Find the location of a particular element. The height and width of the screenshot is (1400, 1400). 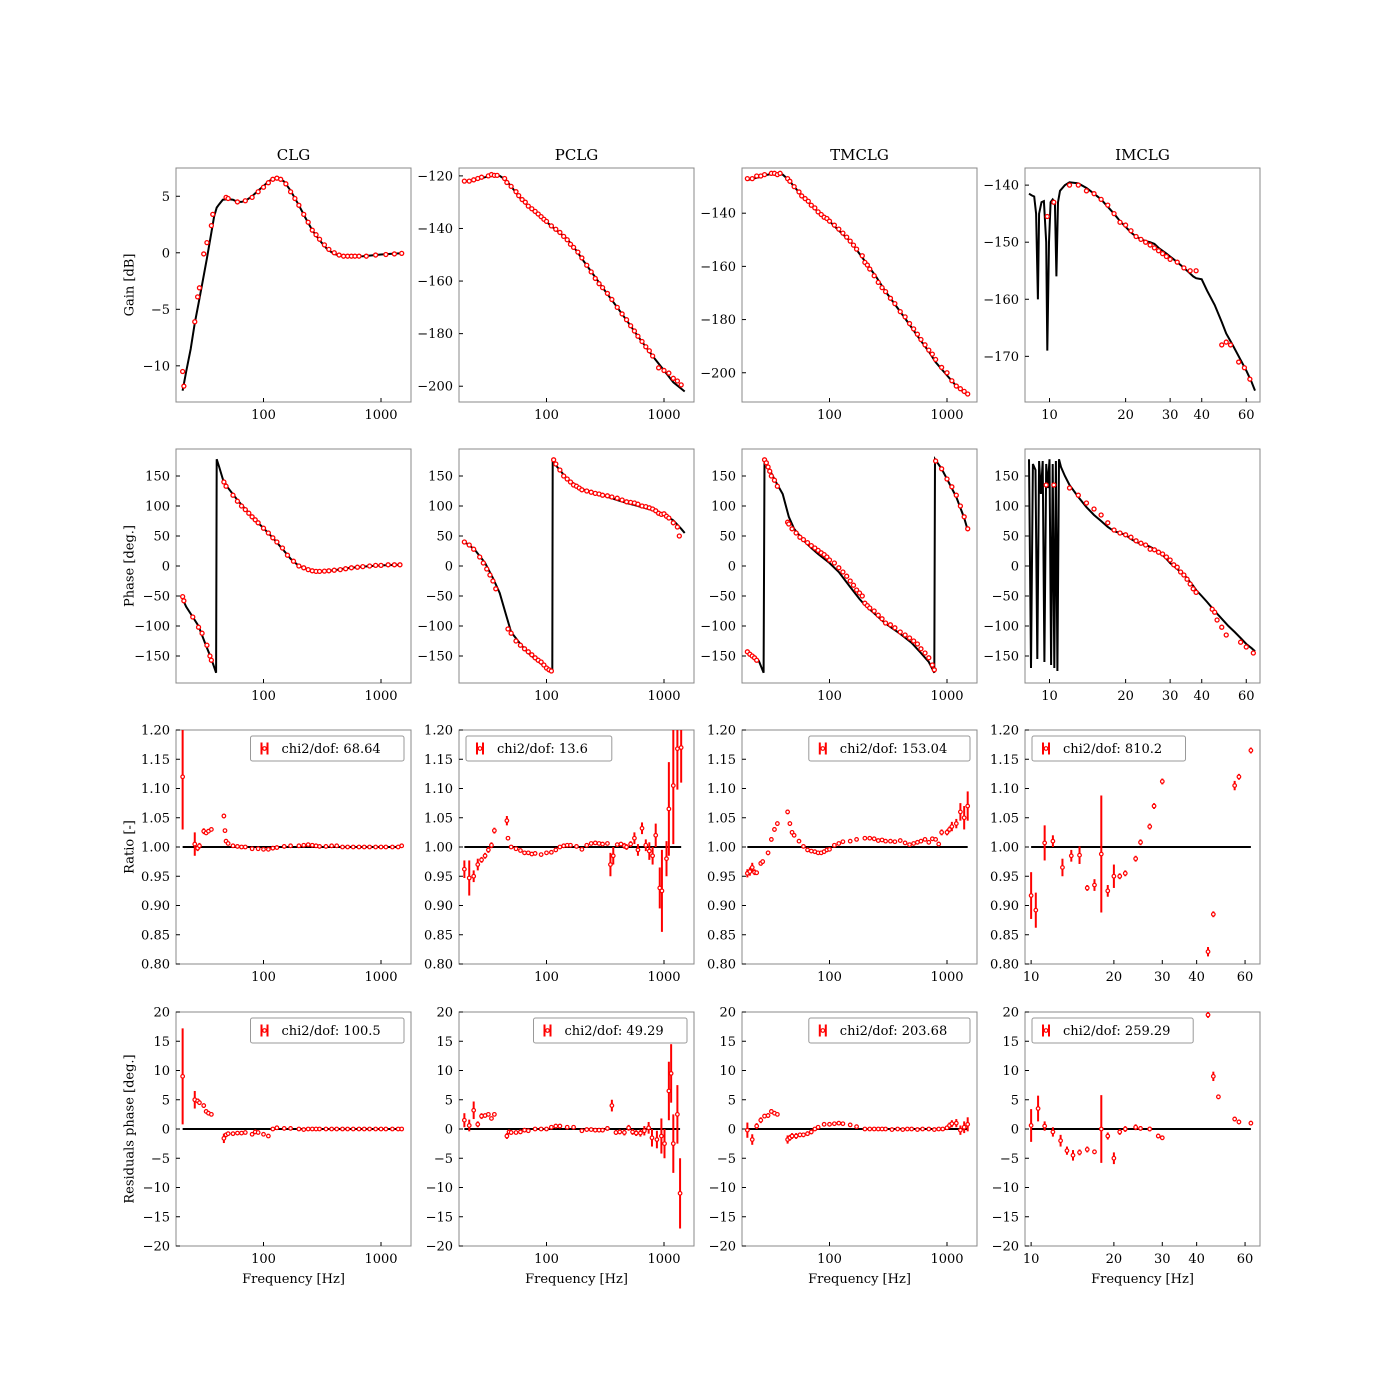

legend-marker is located at coordinates (1046, 1030).